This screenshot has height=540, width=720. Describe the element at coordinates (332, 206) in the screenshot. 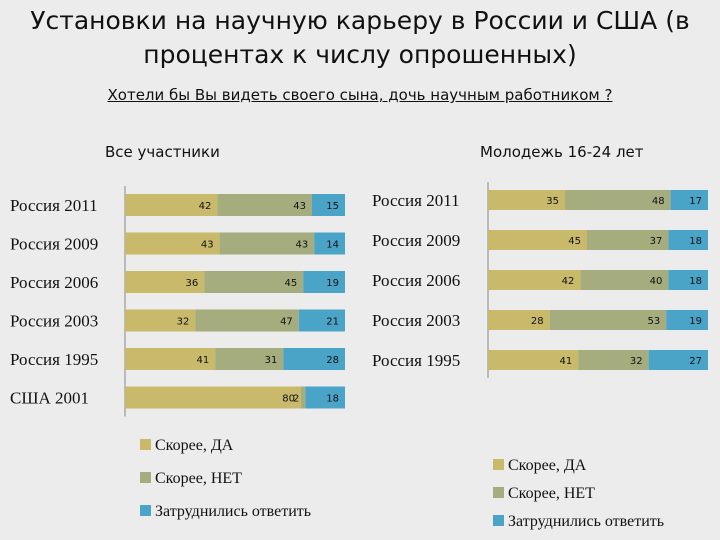

I see `data-label: 15` at that location.